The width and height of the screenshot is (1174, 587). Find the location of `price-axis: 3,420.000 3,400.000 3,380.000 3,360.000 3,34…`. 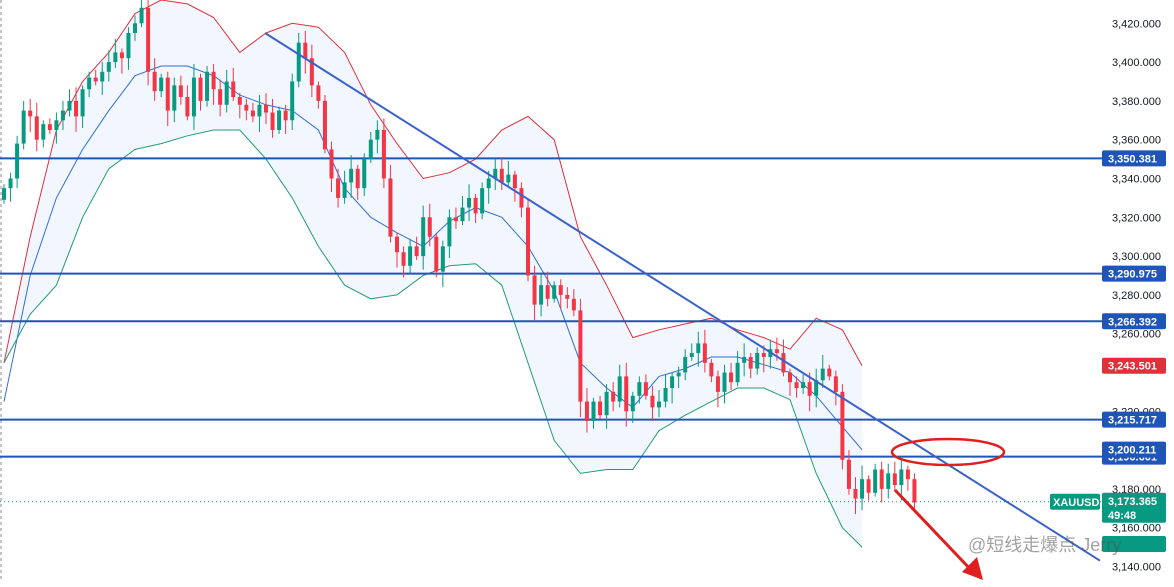

price-axis: 3,420.000 3,400.000 3,380.000 3,360.000 3,34… is located at coordinates (1136, 295).